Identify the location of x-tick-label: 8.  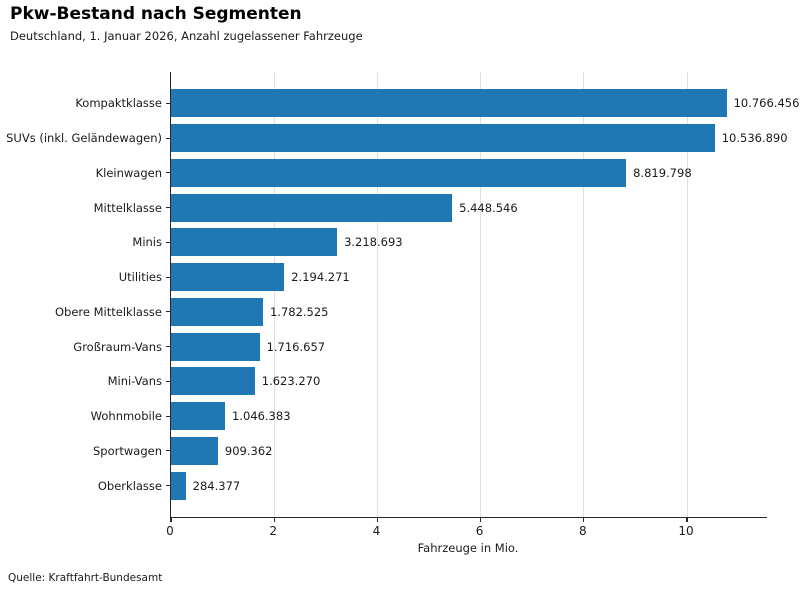
(582, 531).